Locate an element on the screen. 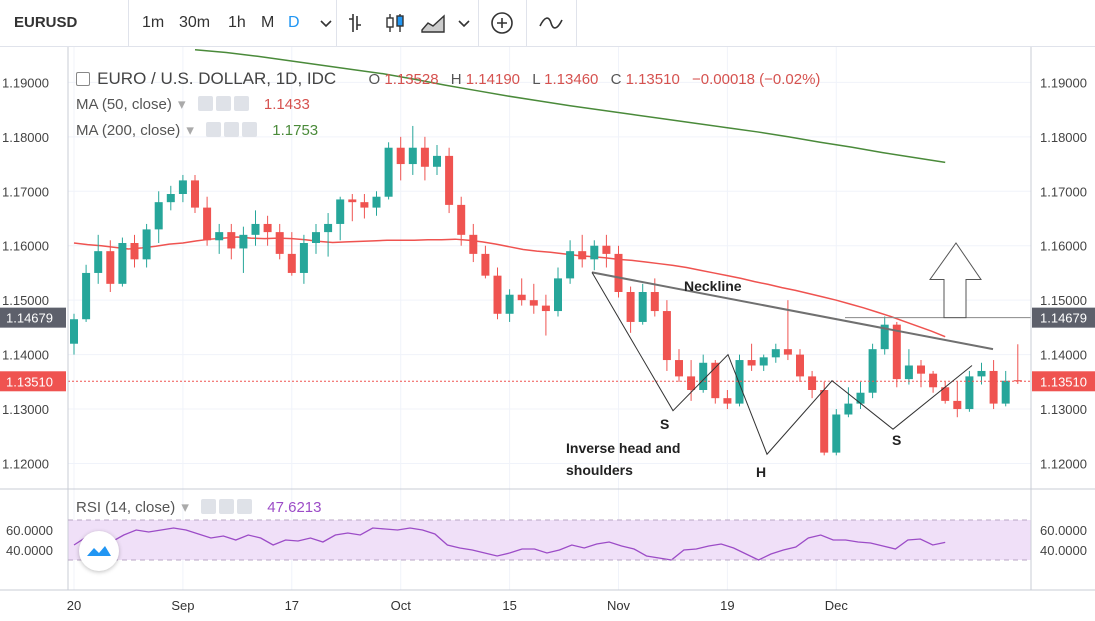  collapse-icon is located at coordinates (83, 79).